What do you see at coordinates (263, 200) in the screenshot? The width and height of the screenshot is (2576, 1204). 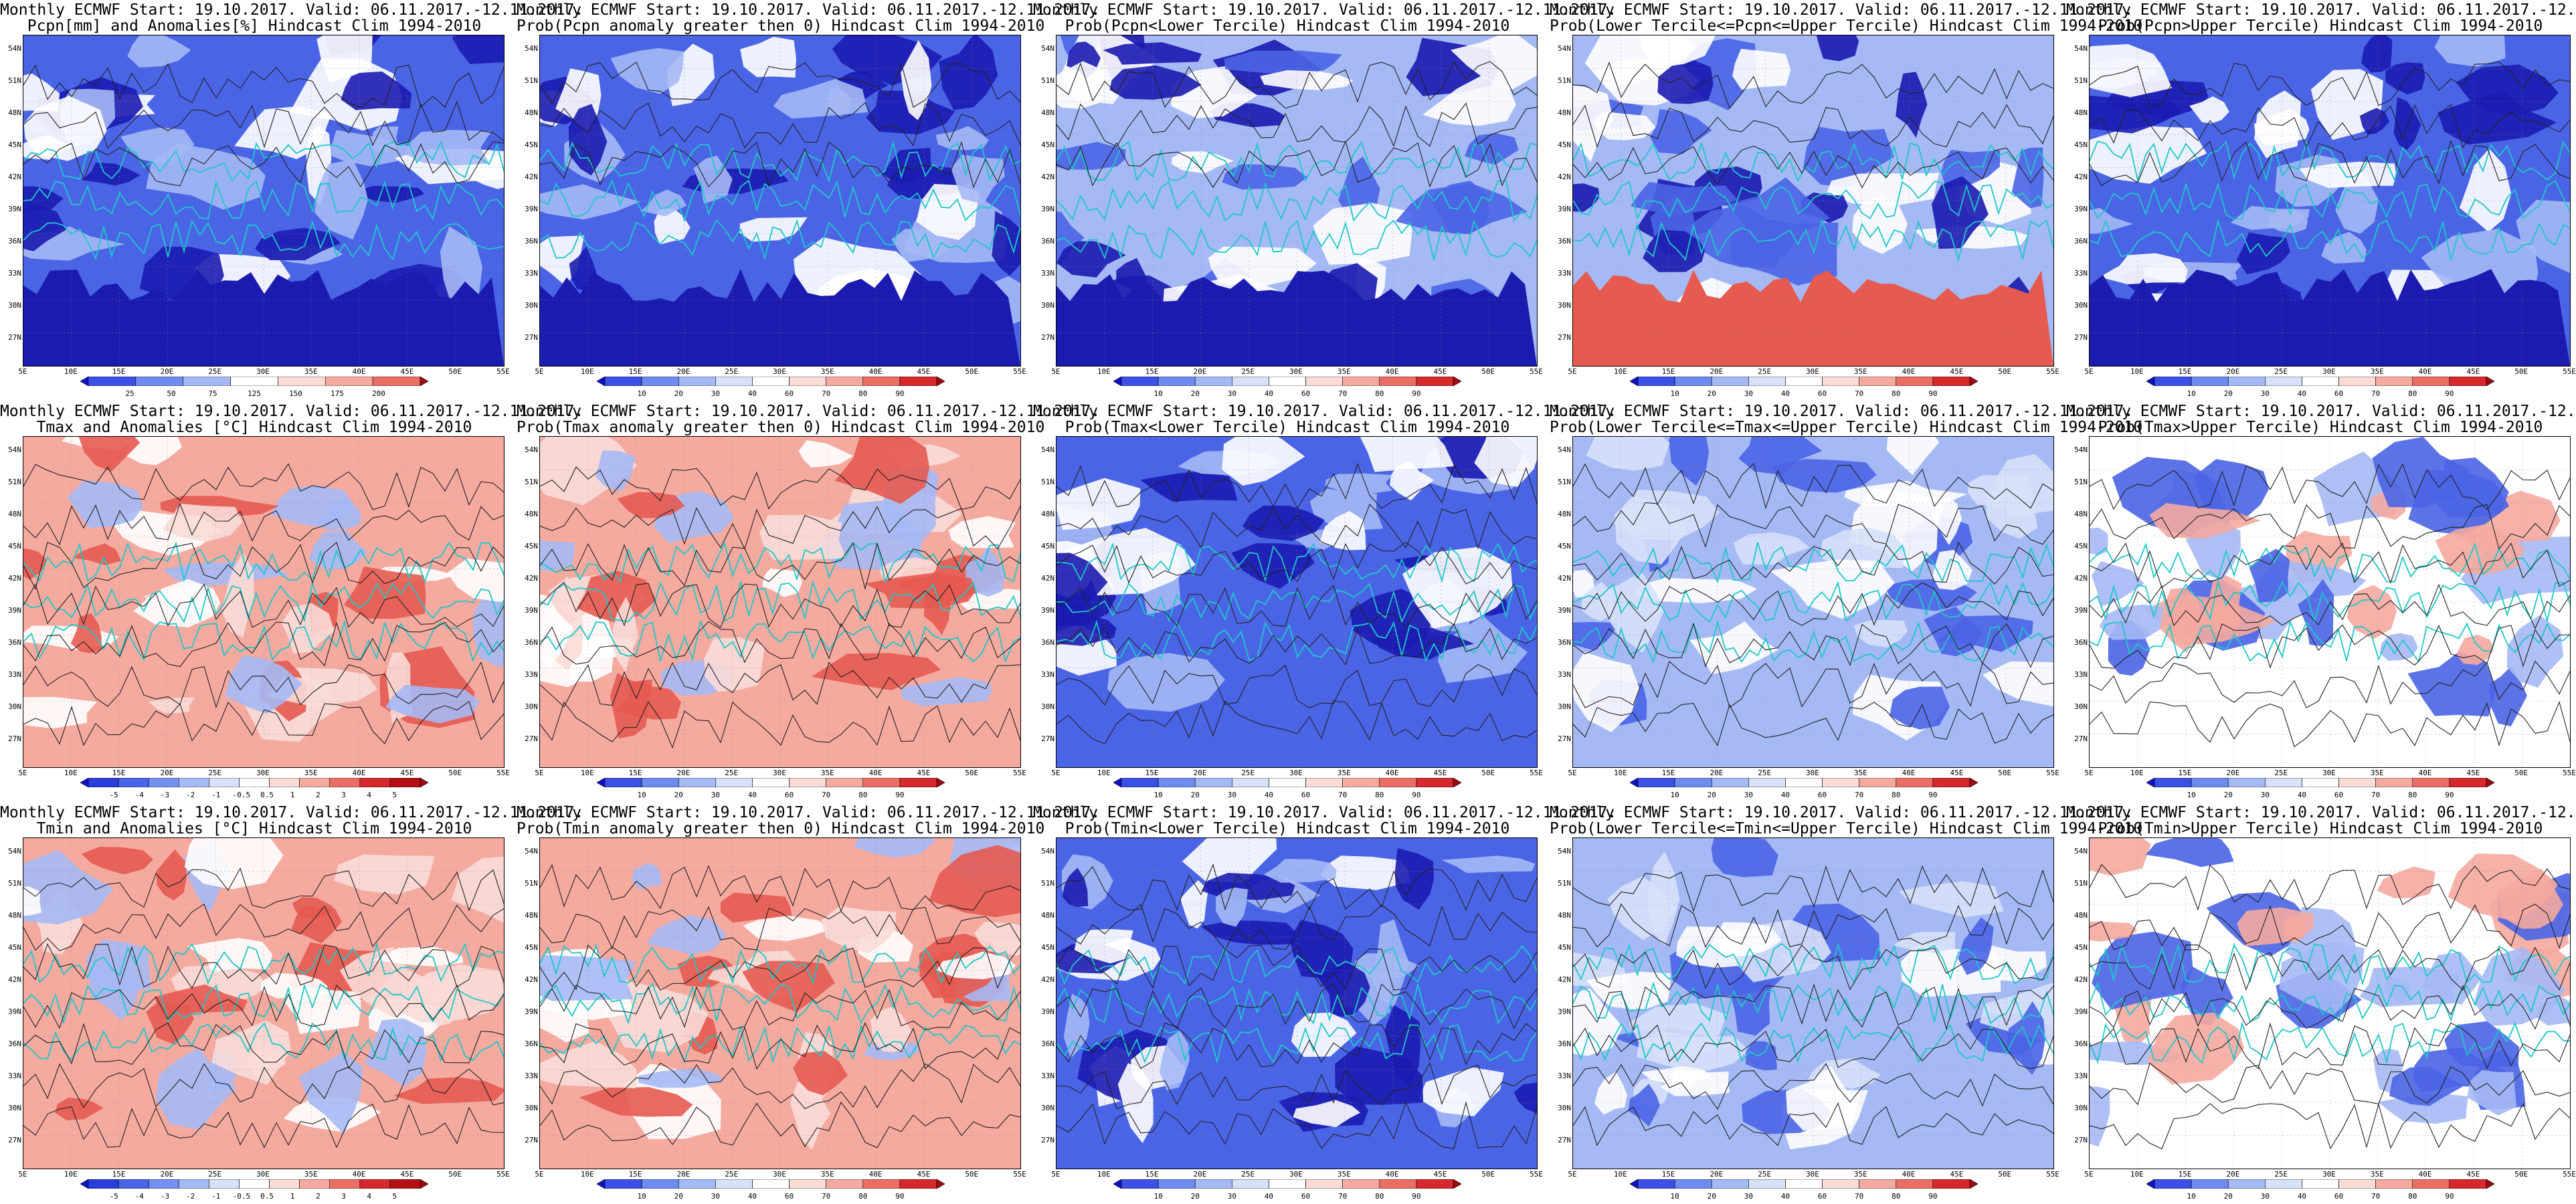 I see `map-field` at bounding box center [263, 200].